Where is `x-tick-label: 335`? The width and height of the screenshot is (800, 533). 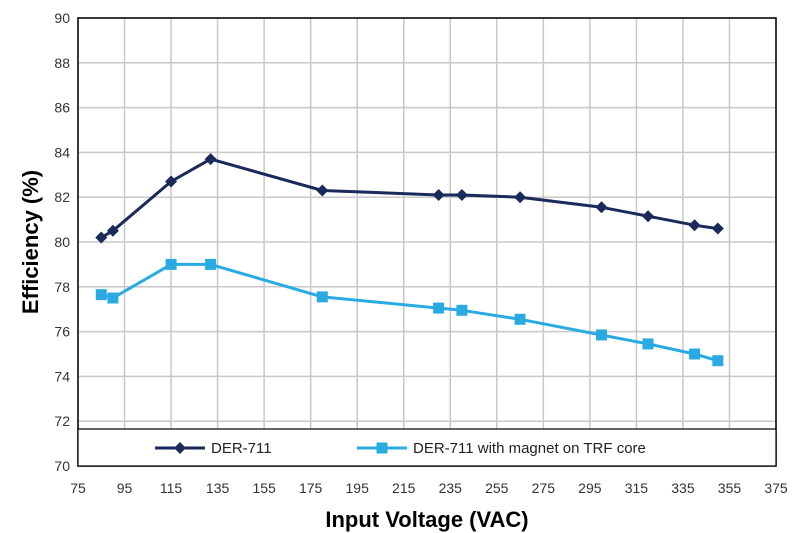 x-tick-label: 335 is located at coordinates (683, 488).